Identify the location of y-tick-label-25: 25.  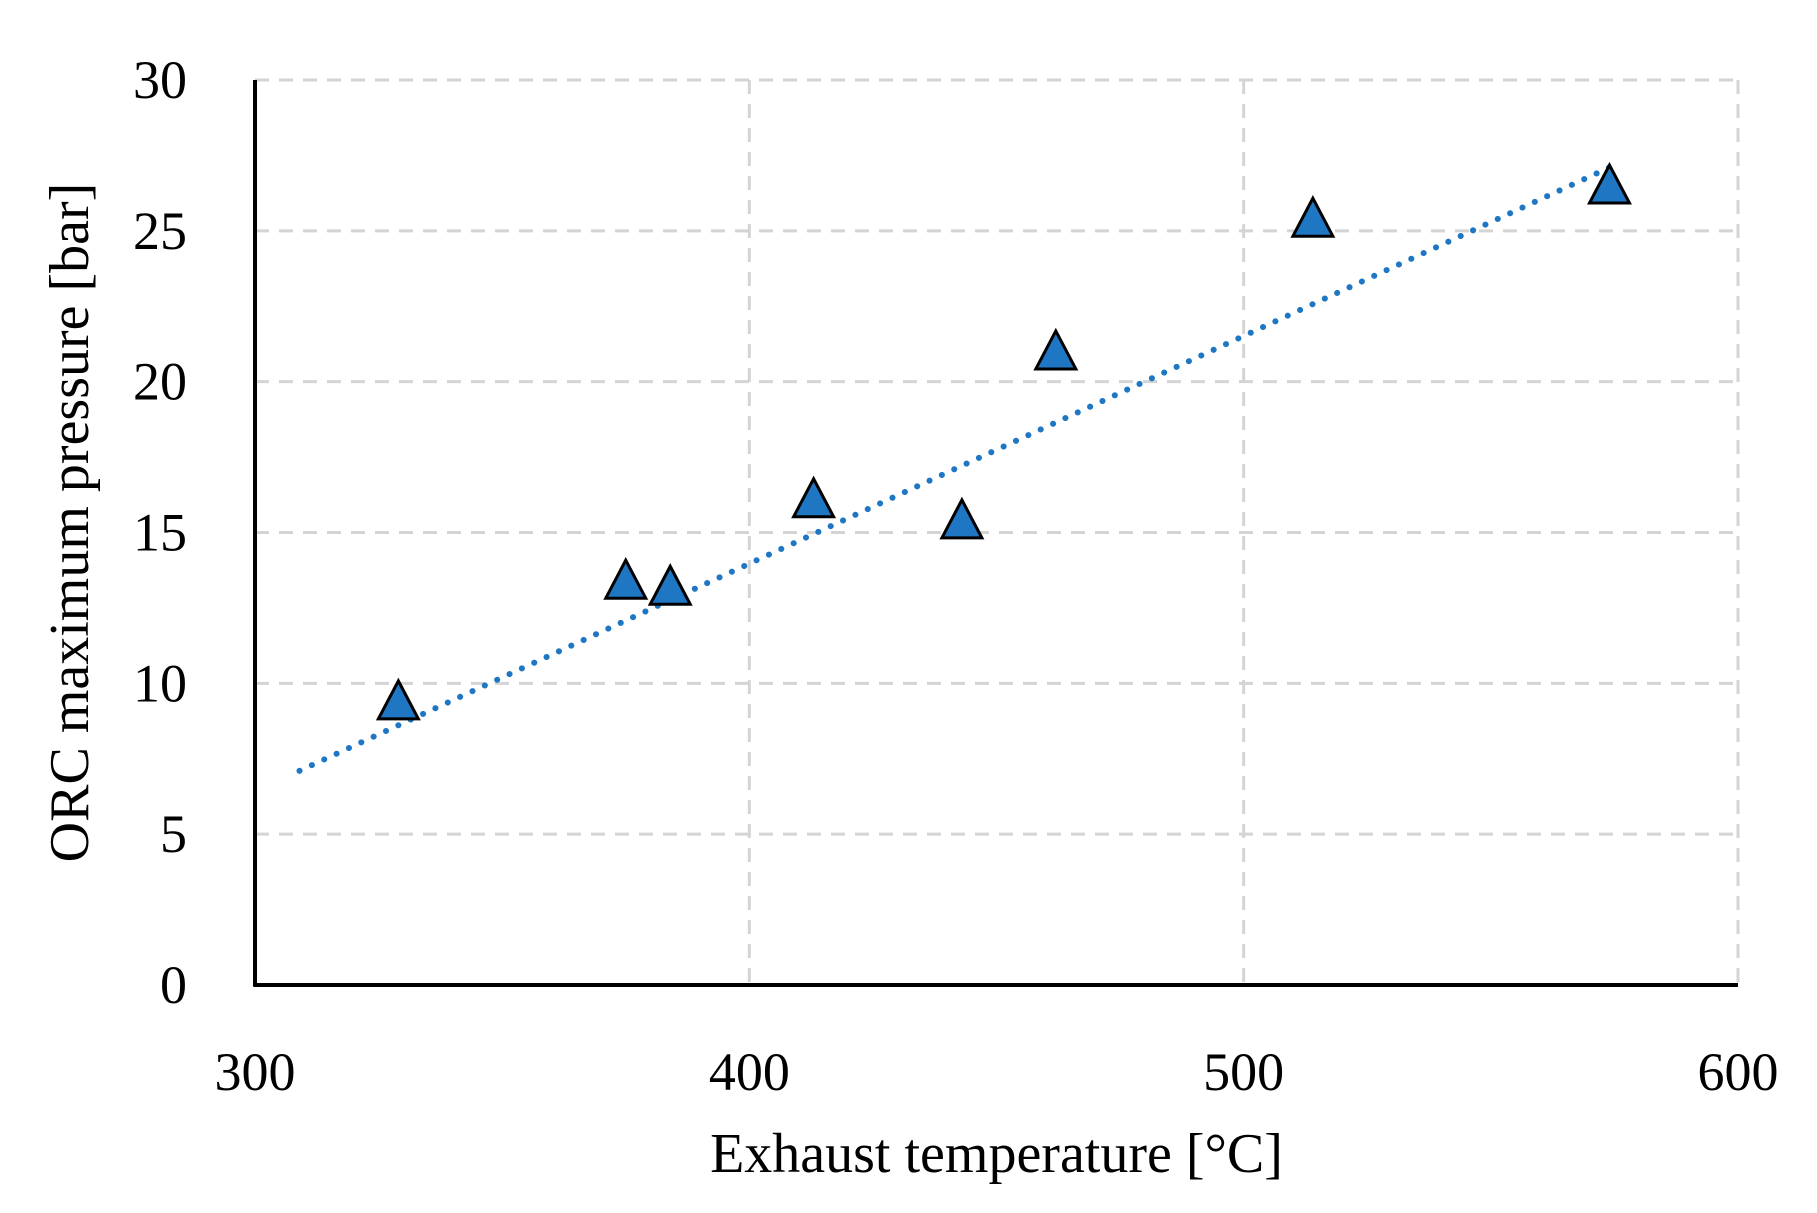
(160, 231).